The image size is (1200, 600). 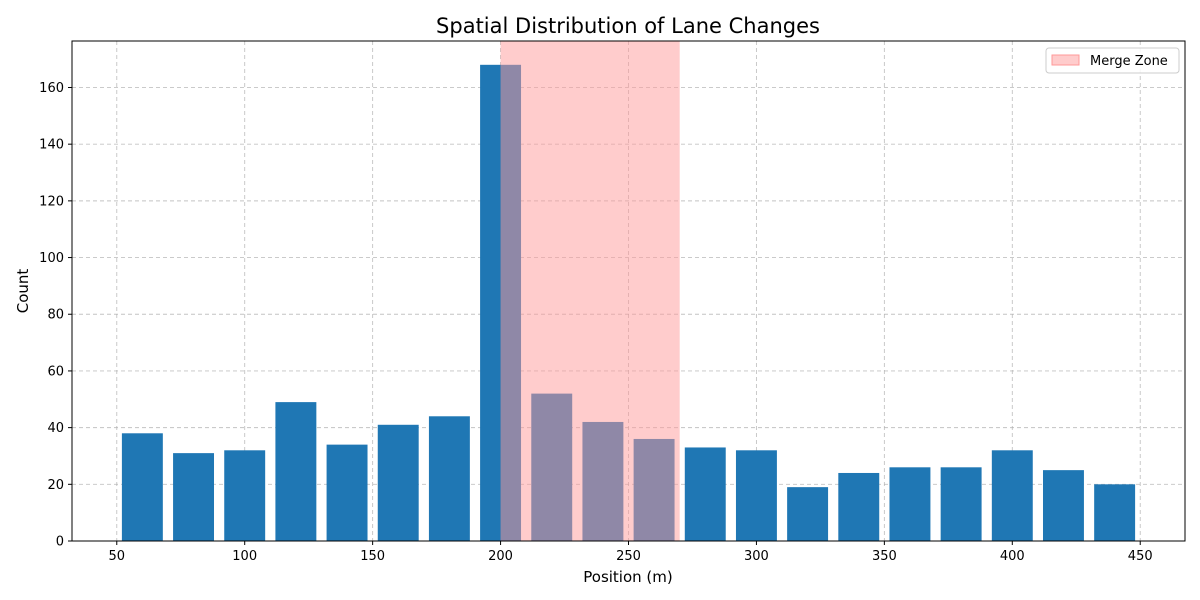 I want to click on y-tick-label: 100, so click(x=51, y=258).